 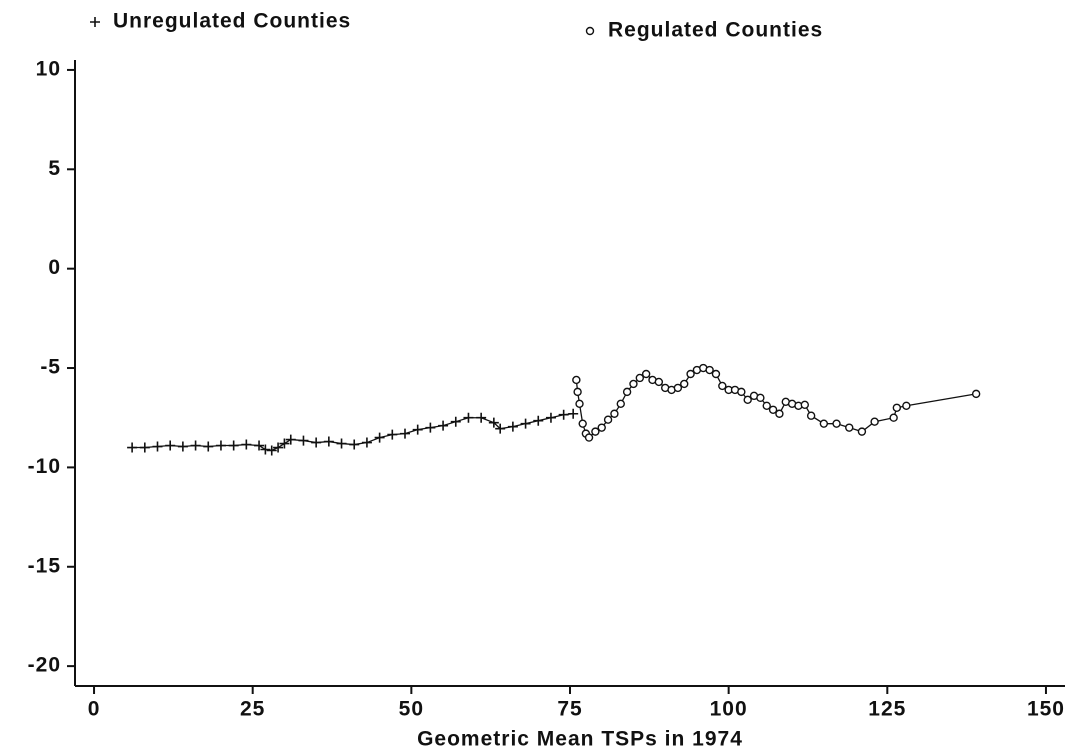 What do you see at coordinates (715, 30) in the screenshot?
I see `legend-label: Regulated Counties` at bounding box center [715, 30].